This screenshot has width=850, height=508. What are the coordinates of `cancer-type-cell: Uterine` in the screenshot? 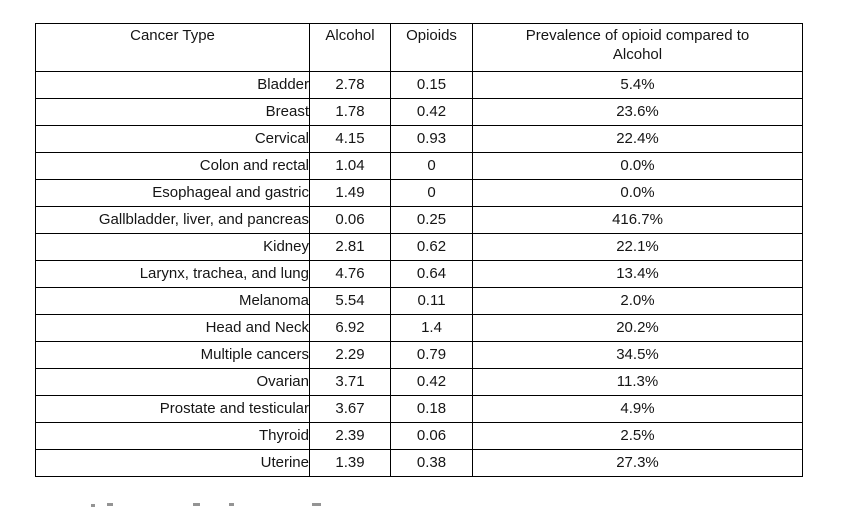 It's located at (172, 463).